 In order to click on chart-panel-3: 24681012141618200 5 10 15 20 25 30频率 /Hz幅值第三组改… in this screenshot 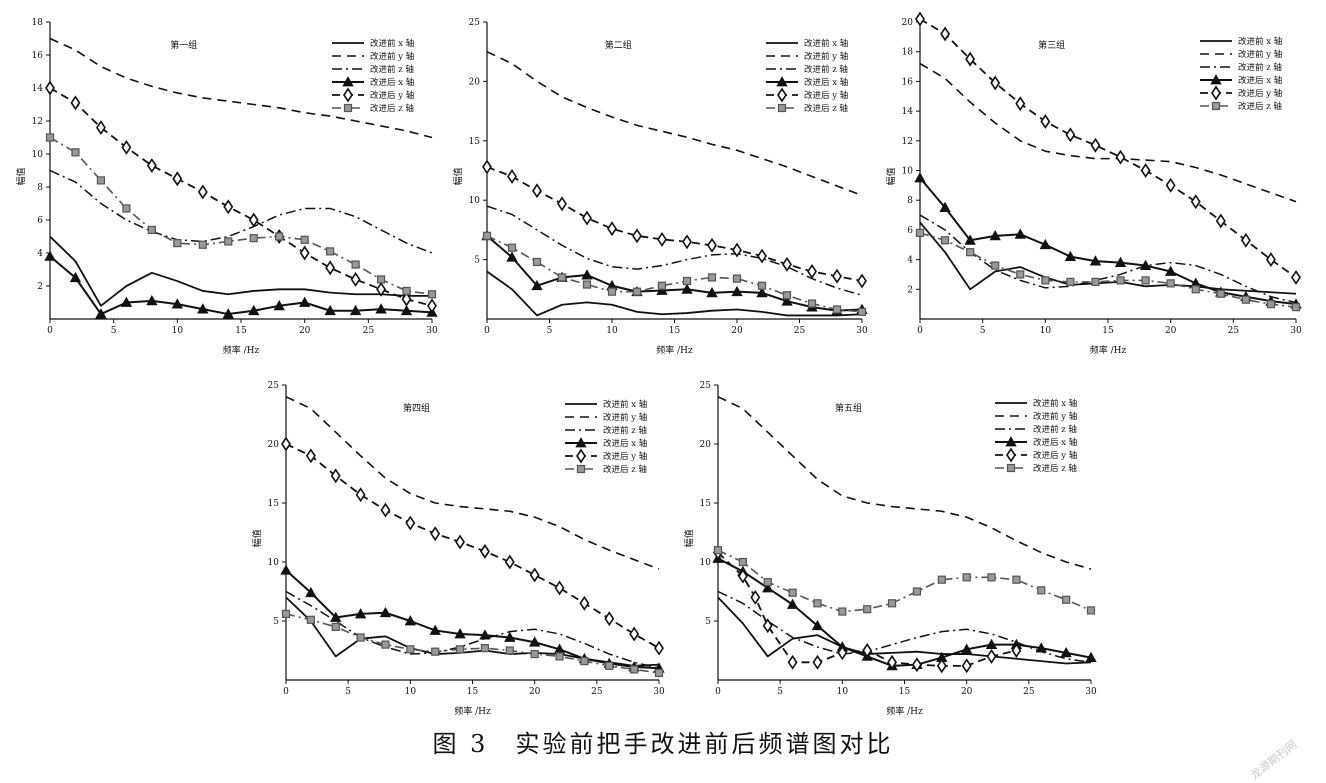, I will do `click(1093, 183)`.